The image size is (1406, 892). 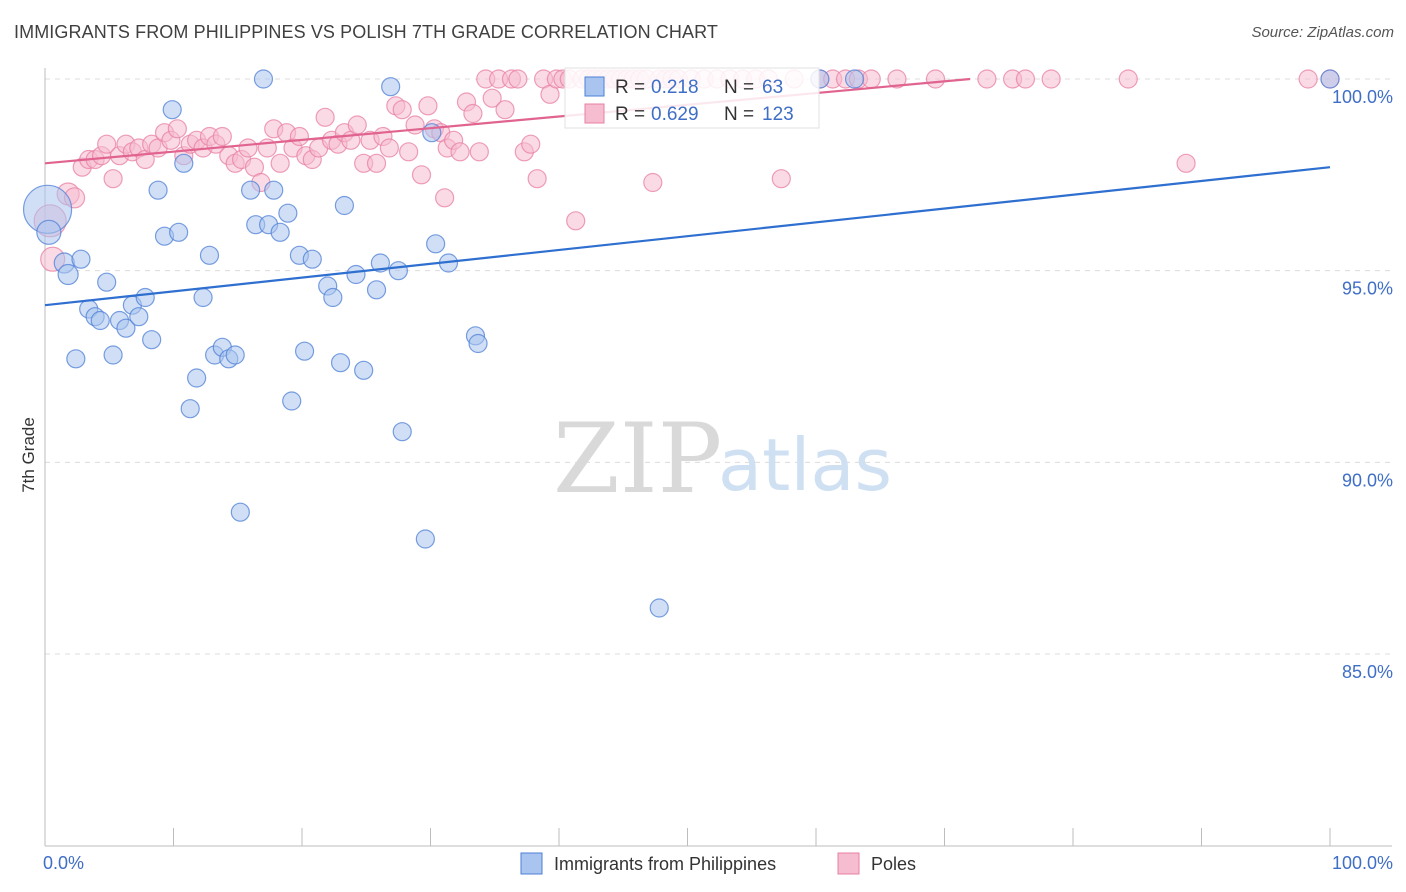 What do you see at coordinates (805, 465) in the screenshot?
I see `watermark-atlas: atlas` at bounding box center [805, 465].